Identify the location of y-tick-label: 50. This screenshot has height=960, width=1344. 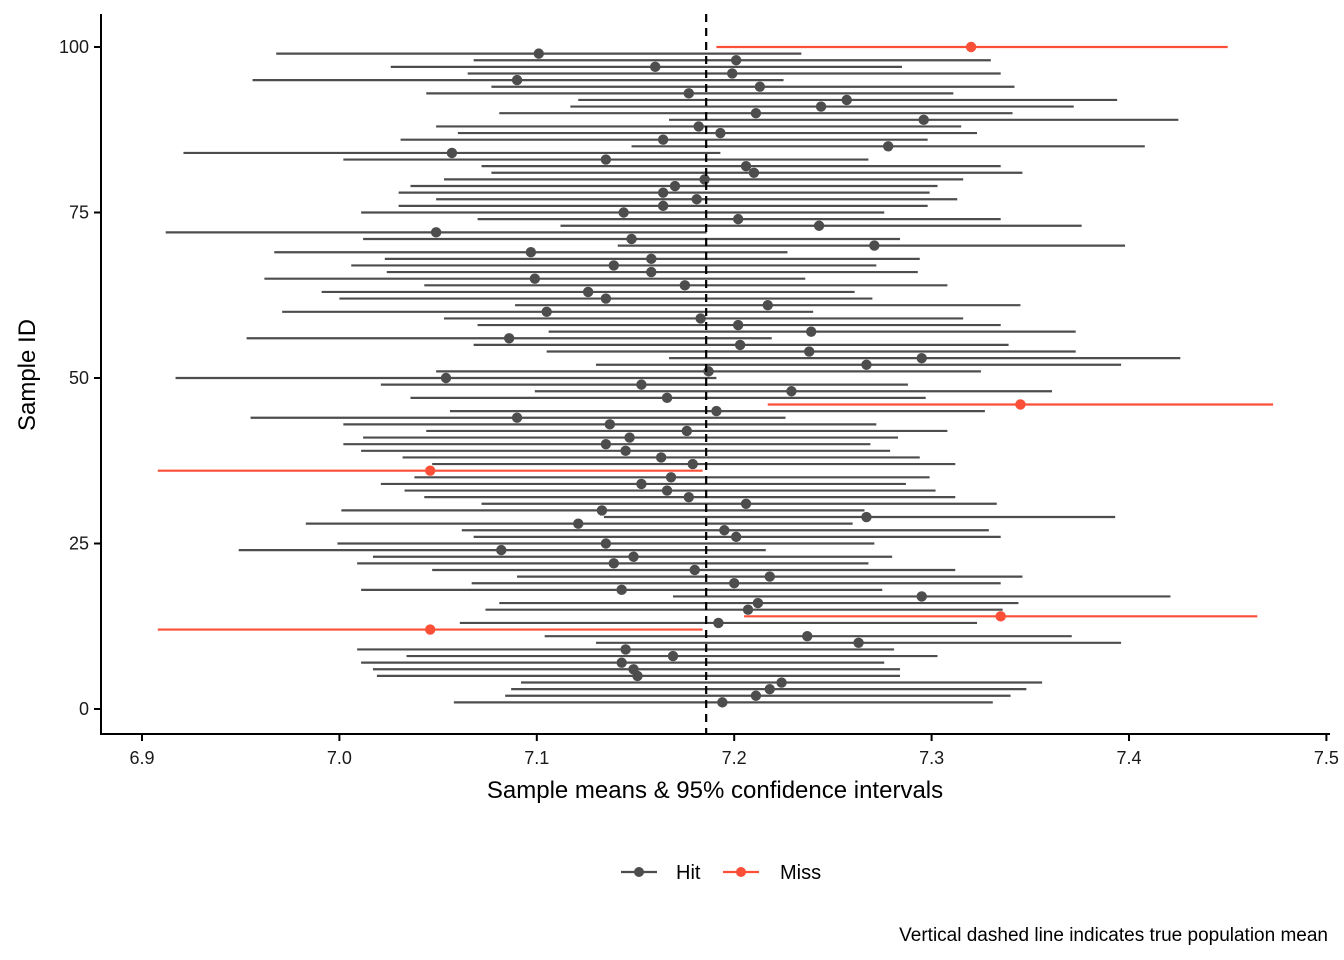
(79, 378).